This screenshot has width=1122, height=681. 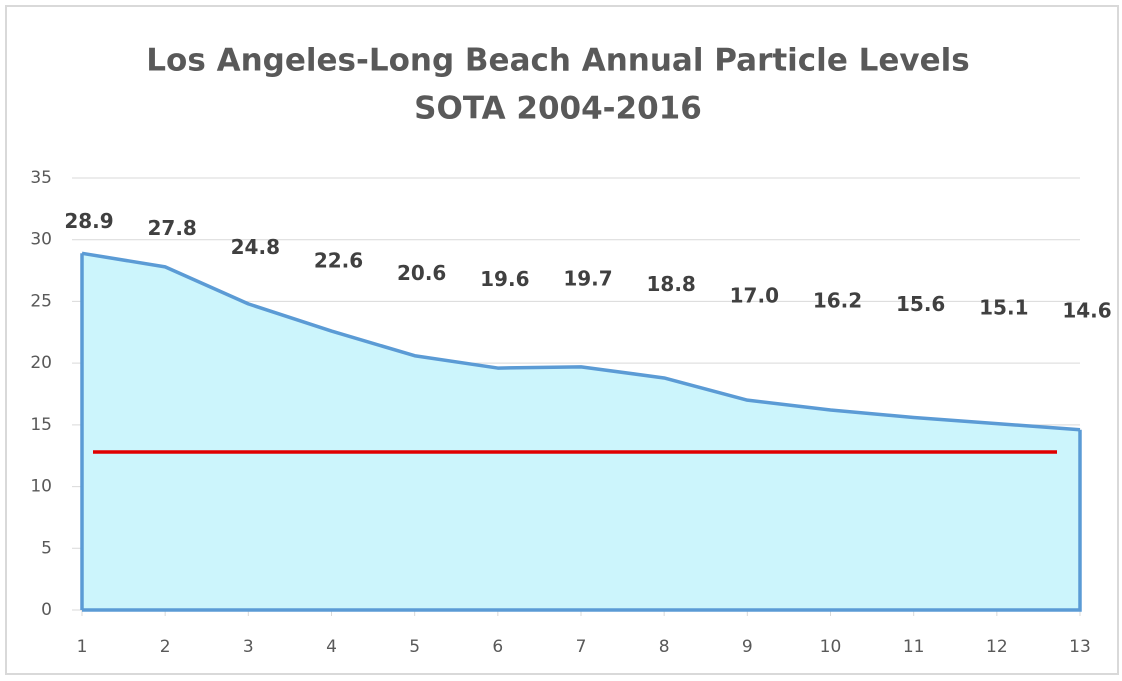 What do you see at coordinates (558, 109) in the screenshot?
I see `chart-subtitle: SOTA 2004-2016` at bounding box center [558, 109].